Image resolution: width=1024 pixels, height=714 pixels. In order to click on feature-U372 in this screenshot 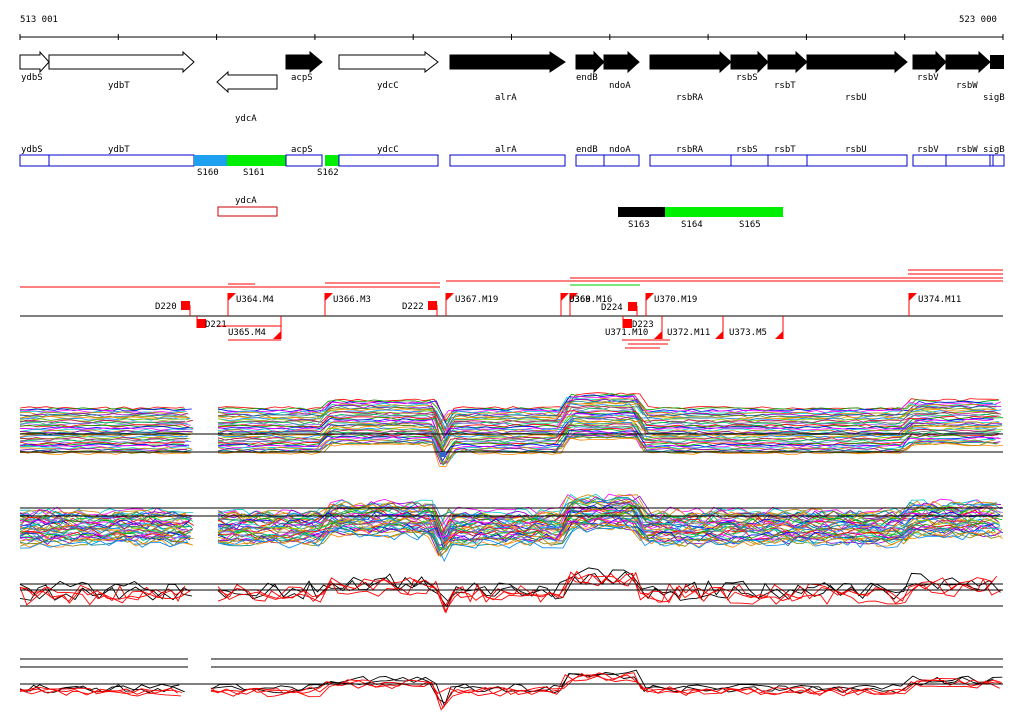, I will do `click(719, 335)`.